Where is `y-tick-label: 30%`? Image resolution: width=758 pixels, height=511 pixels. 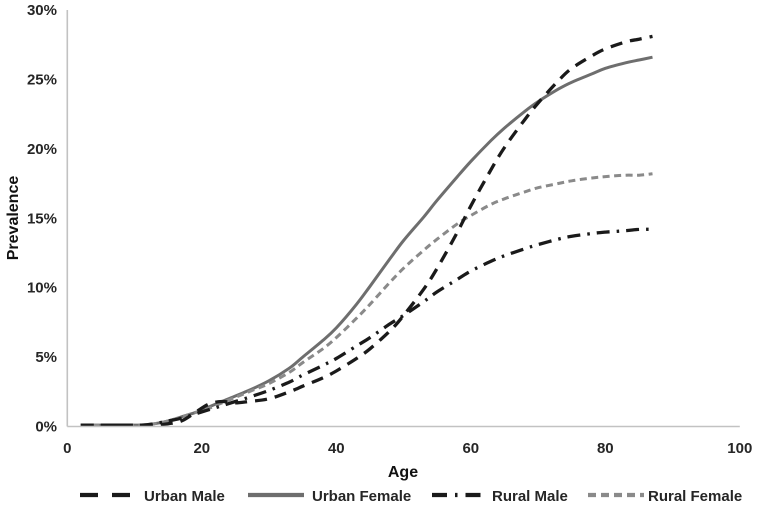
y-tick-label: 30% is located at coordinates (42, 10).